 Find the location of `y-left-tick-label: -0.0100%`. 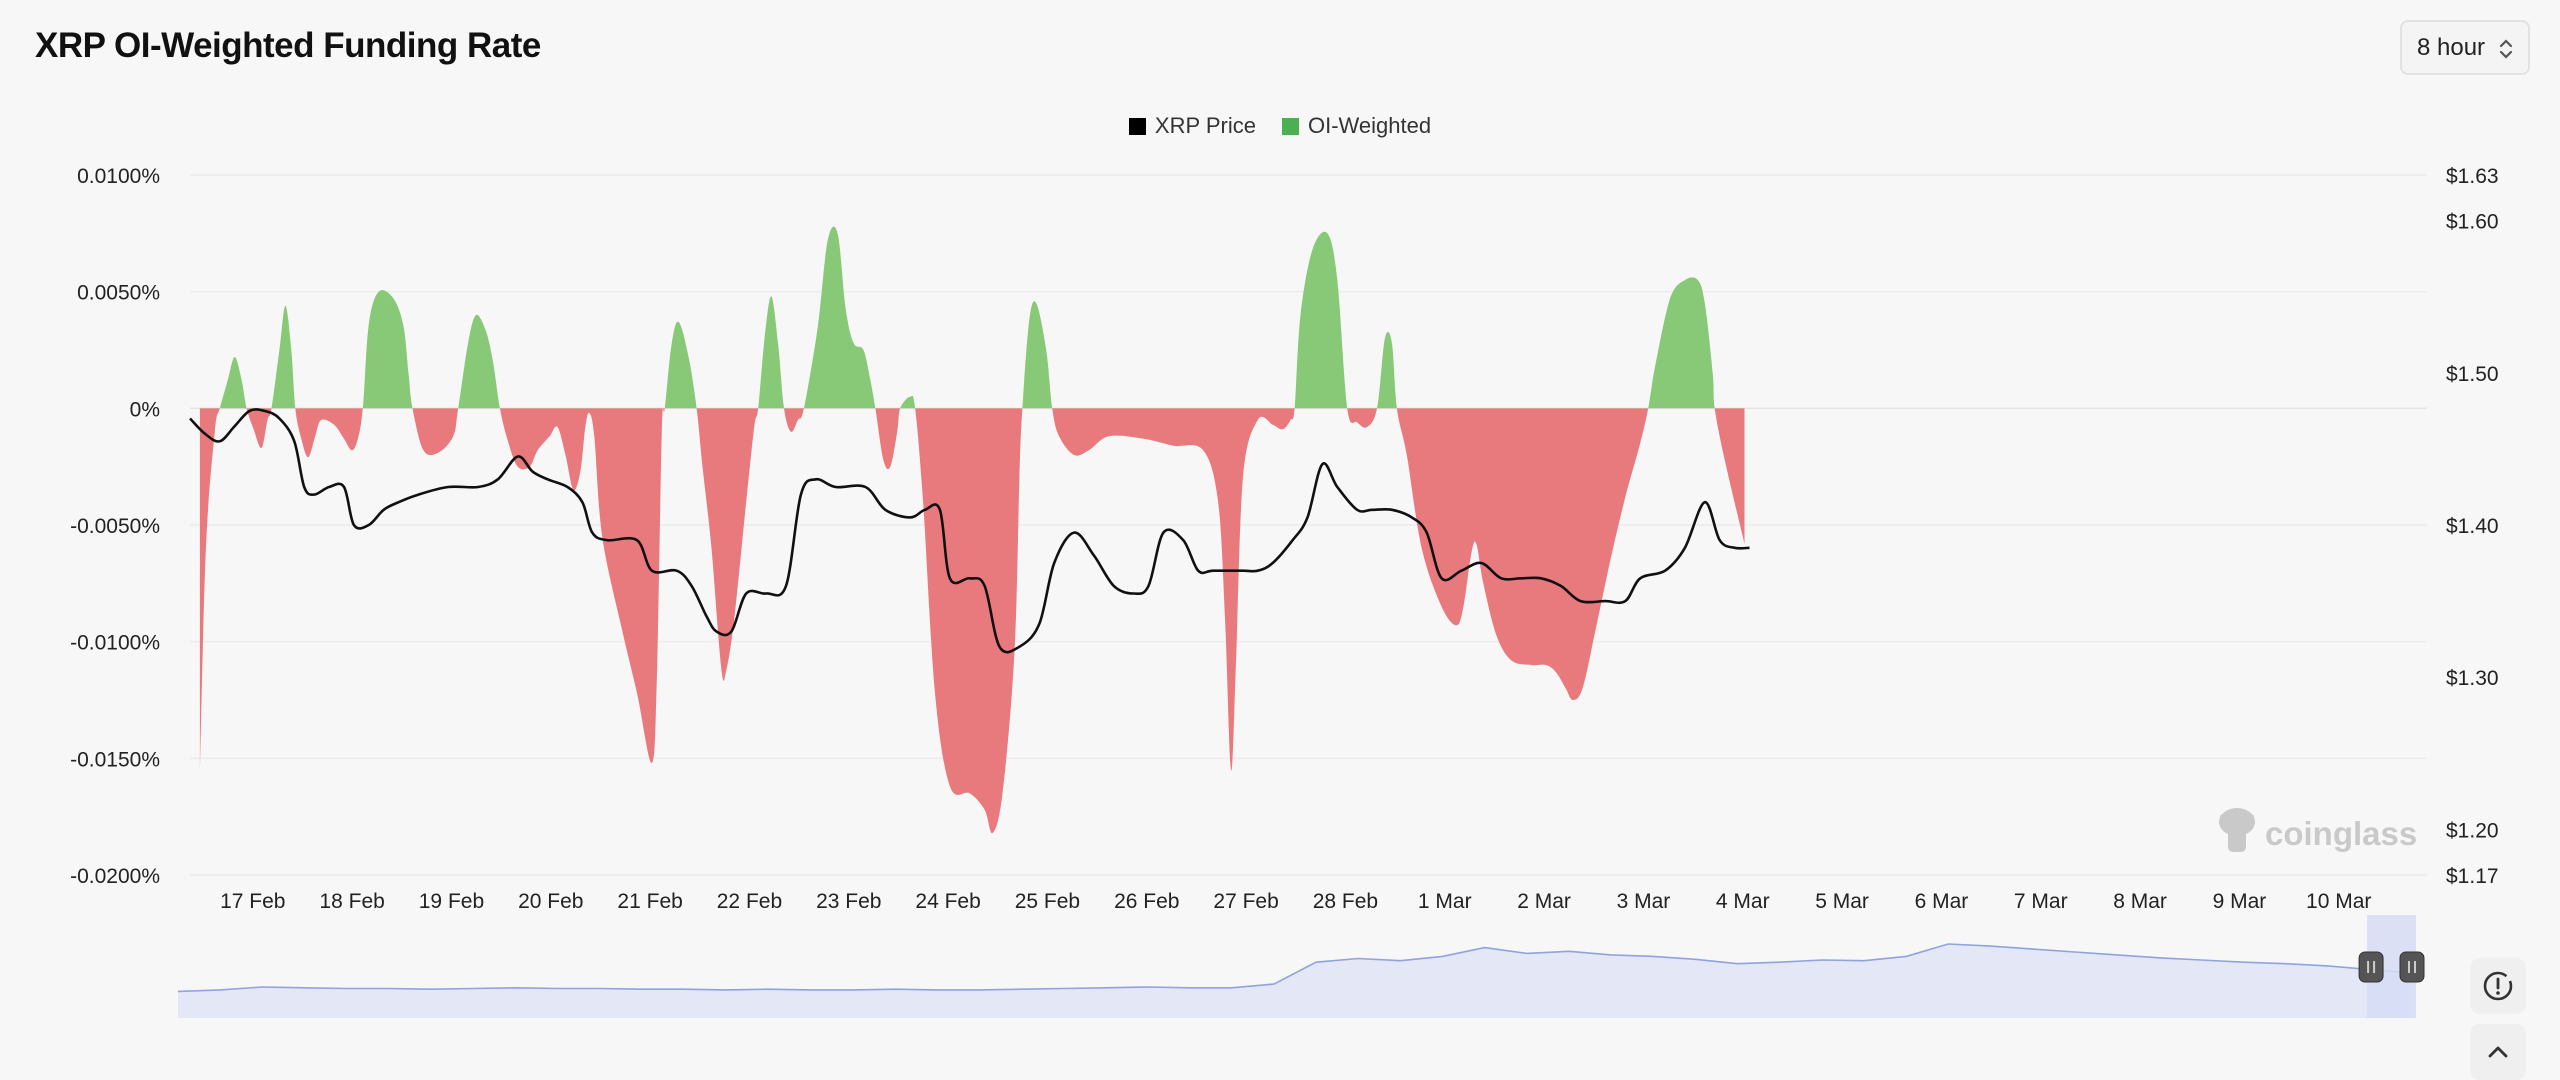

y-left-tick-label: -0.0100% is located at coordinates (115, 643).